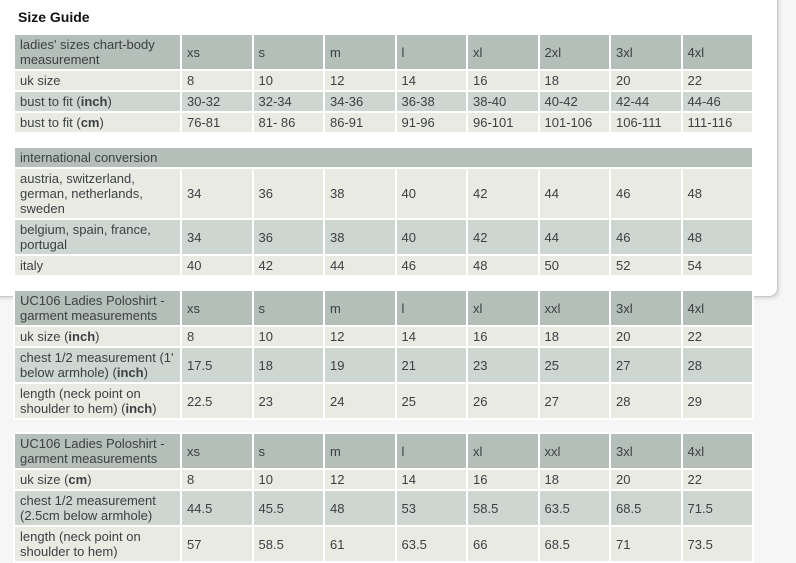 The width and height of the screenshot is (796, 563). Describe the element at coordinates (217, 265) in the screenshot. I see `cell-value: 40` at that location.